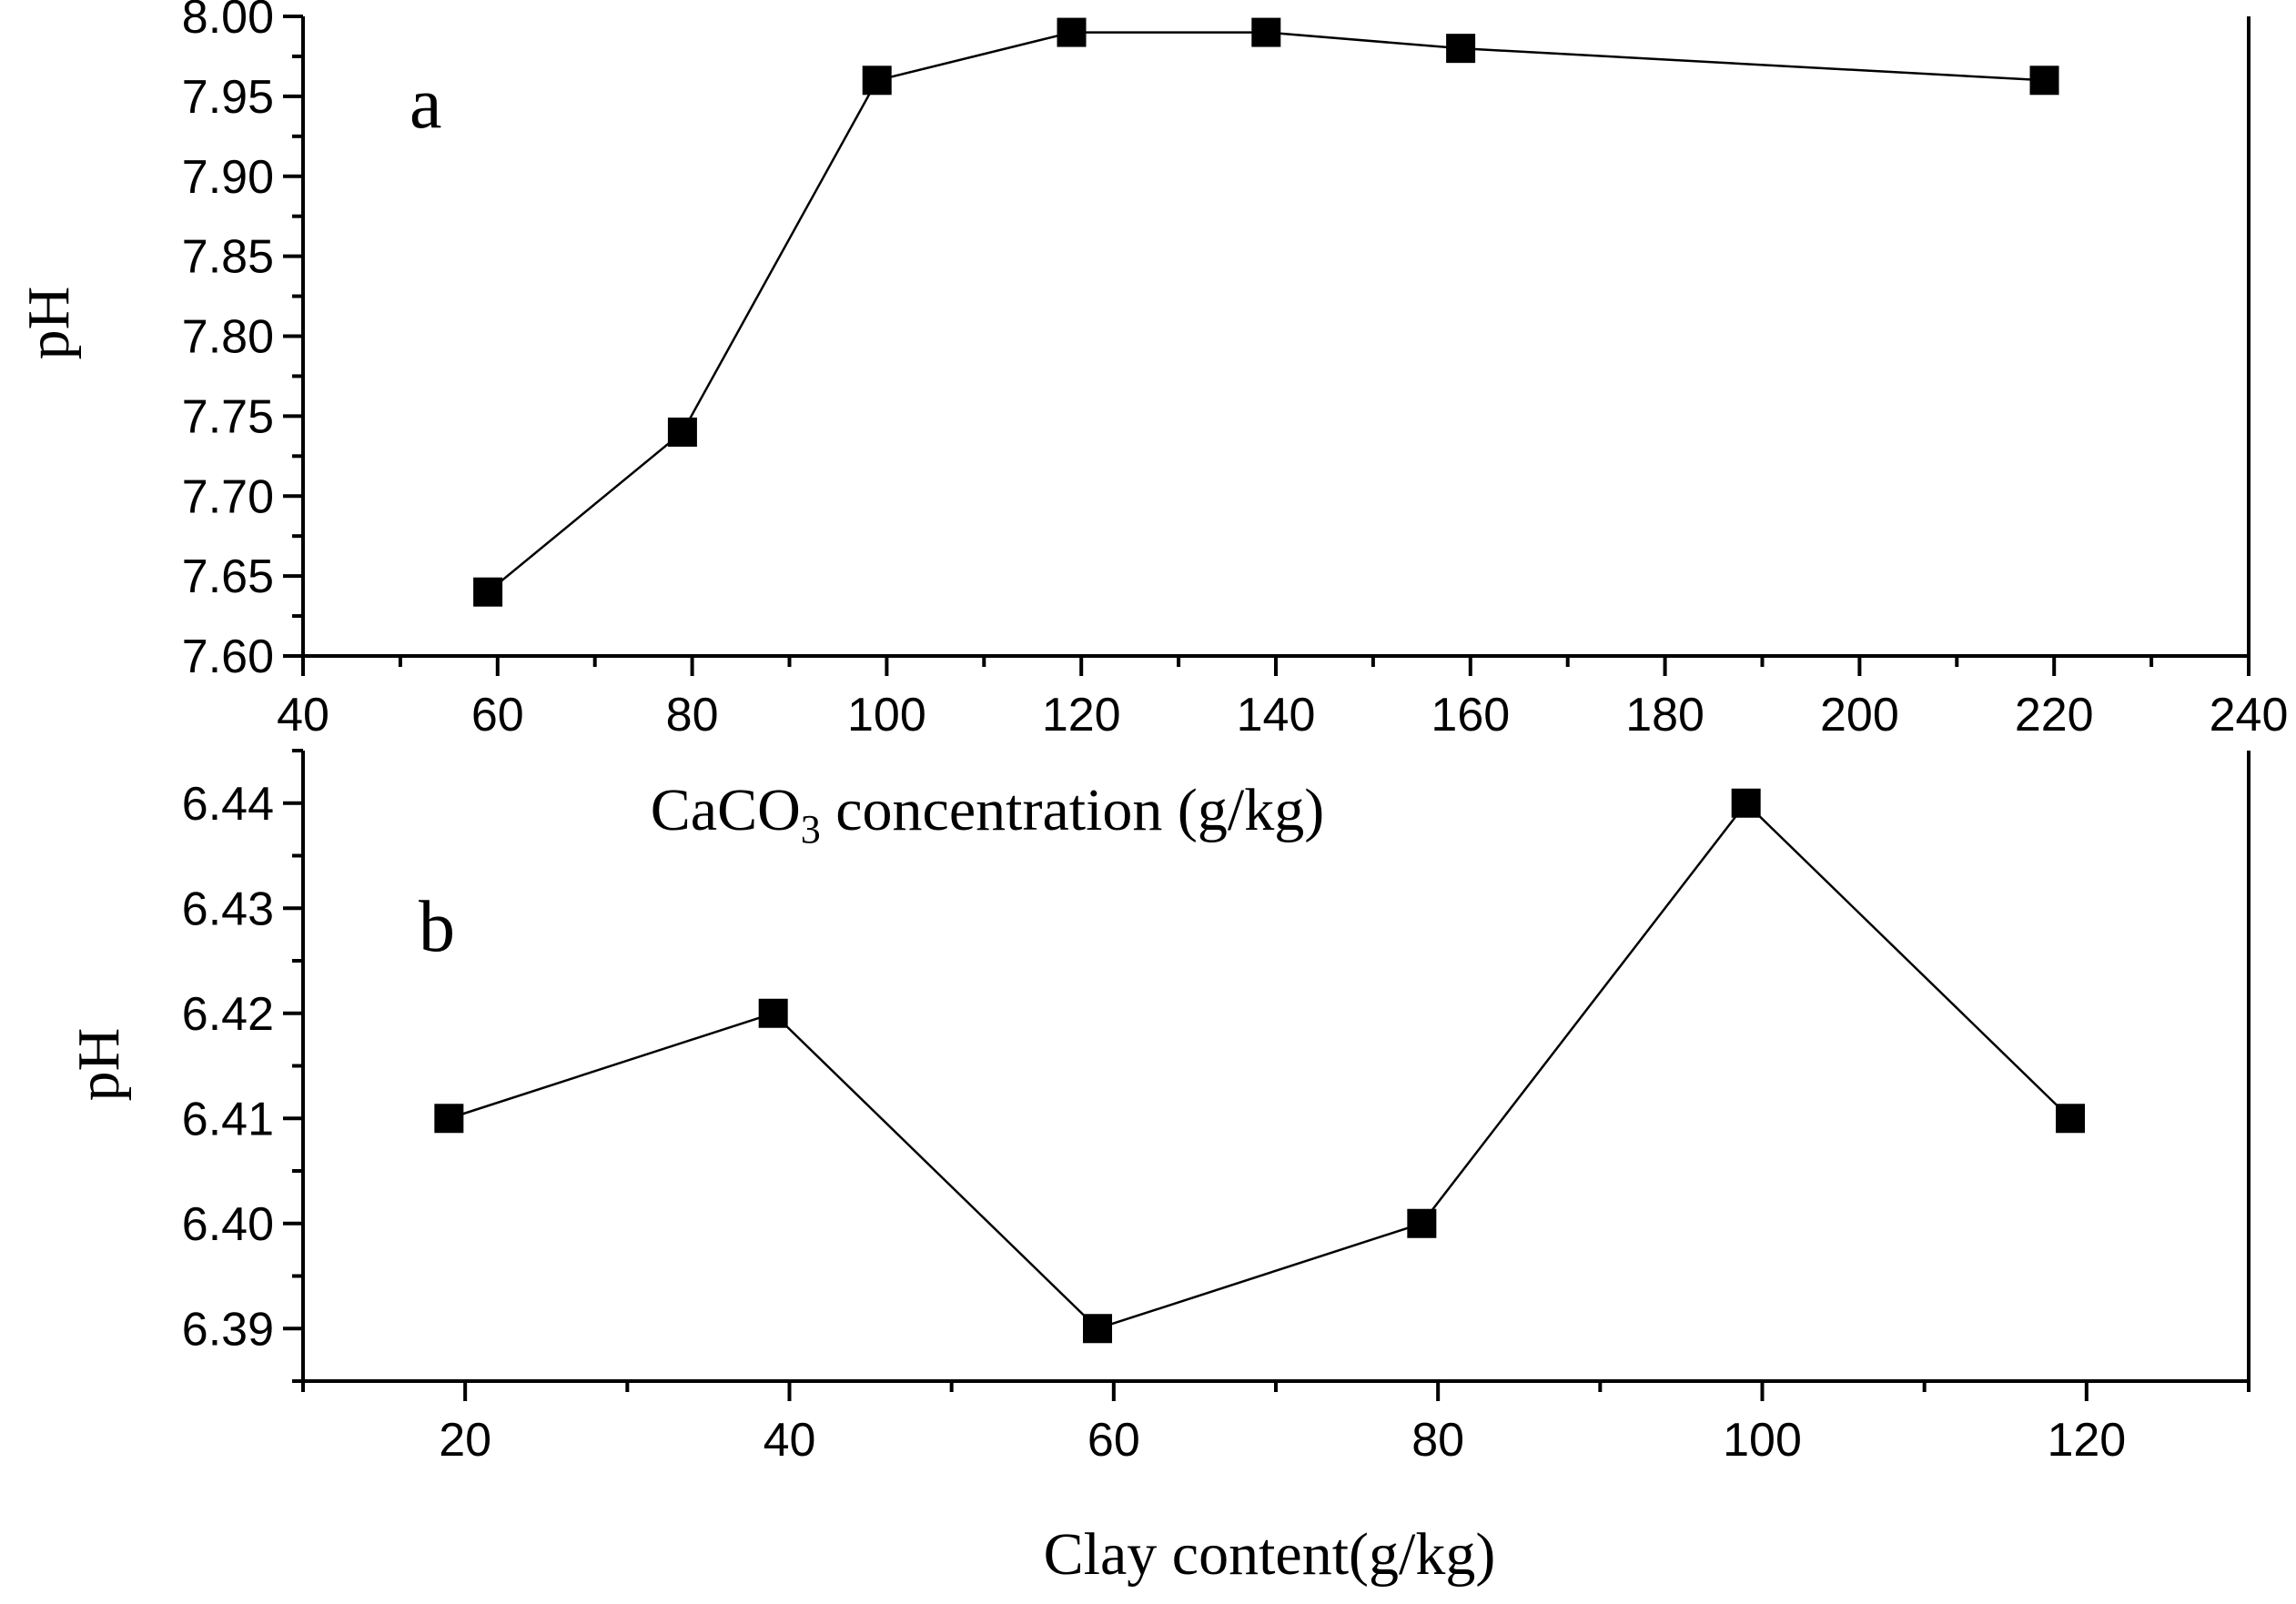  What do you see at coordinates (1081, 715) in the screenshot?
I see `panel-a-x-tick-label: 120` at bounding box center [1081, 715].